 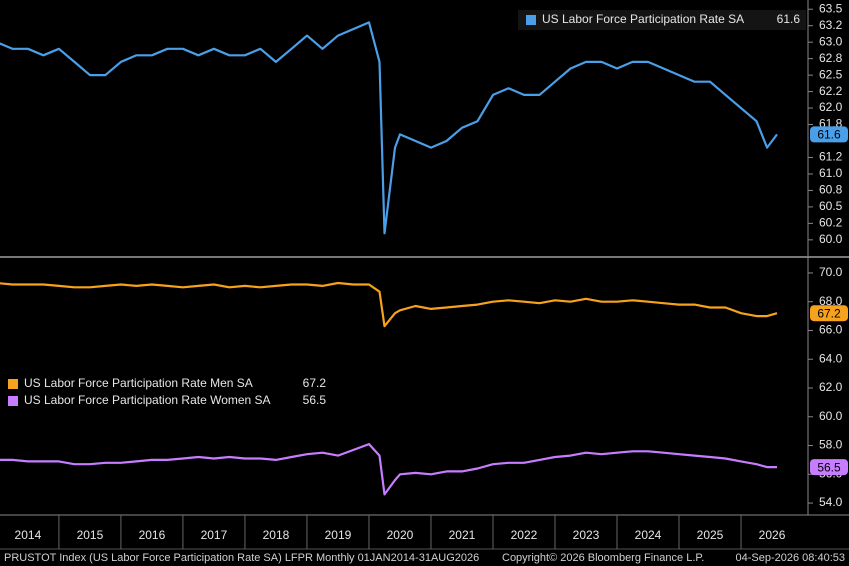 What do you see at coordinates (400, 535) in the screenshot?
I see `x-tick-label: 2020` at bounding box center [400, 535].